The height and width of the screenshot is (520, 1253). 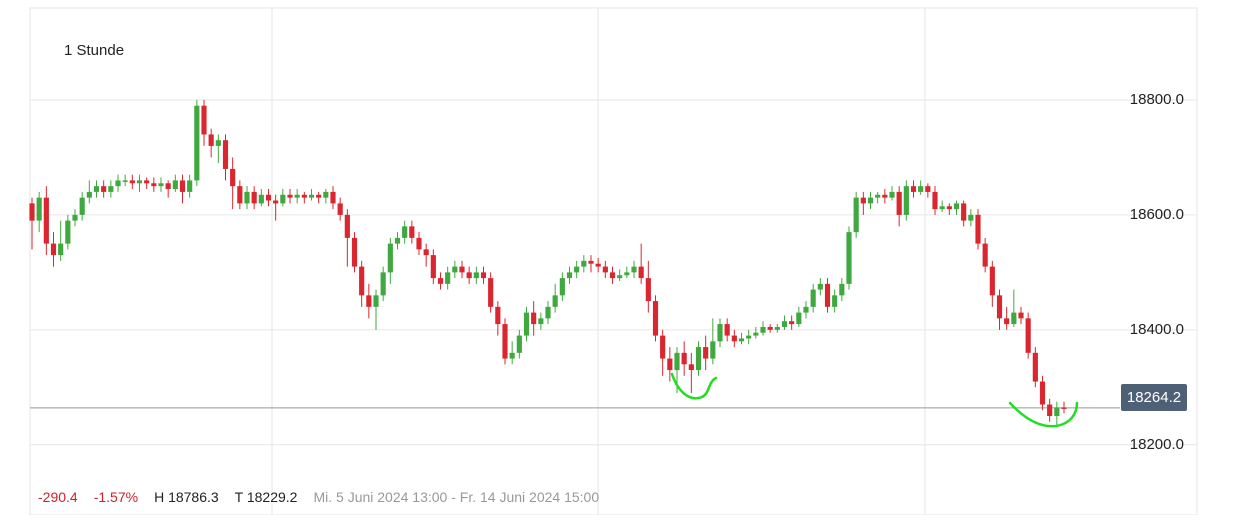 I want to click on annotation-curve-left, so click(x=694, y=386).